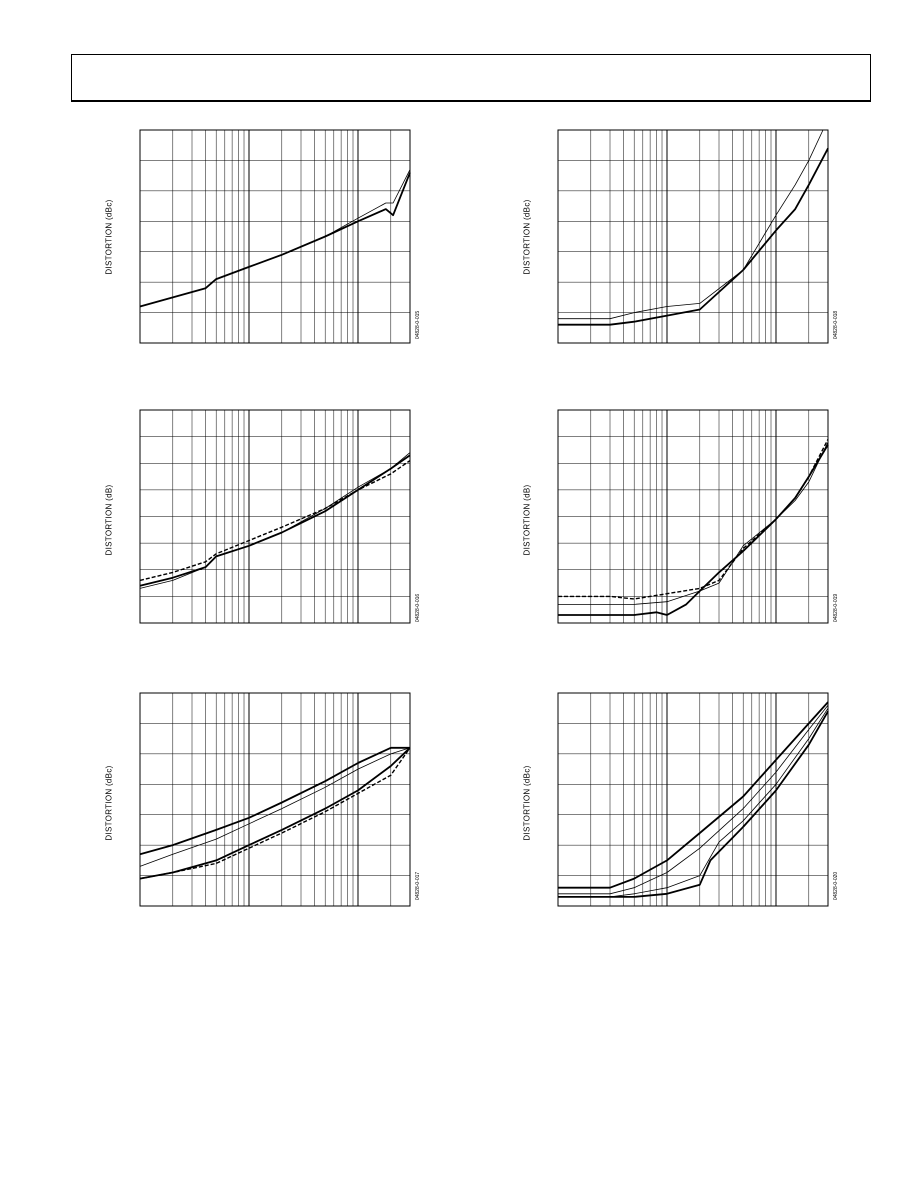 The height and width of the screenshot is (1188, 918). What do you see at coordinates (527, 237) in the screenshot?
I see `chart-2-ylabel: DISTORTION (dBc)` at bounding box center [527, 237].